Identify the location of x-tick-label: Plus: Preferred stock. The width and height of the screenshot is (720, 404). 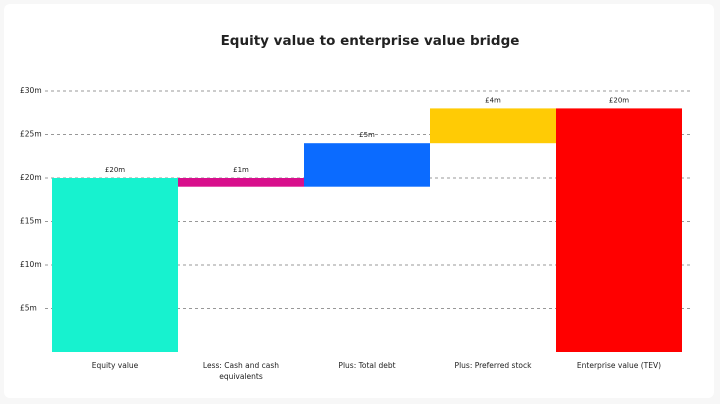
(493, 365).